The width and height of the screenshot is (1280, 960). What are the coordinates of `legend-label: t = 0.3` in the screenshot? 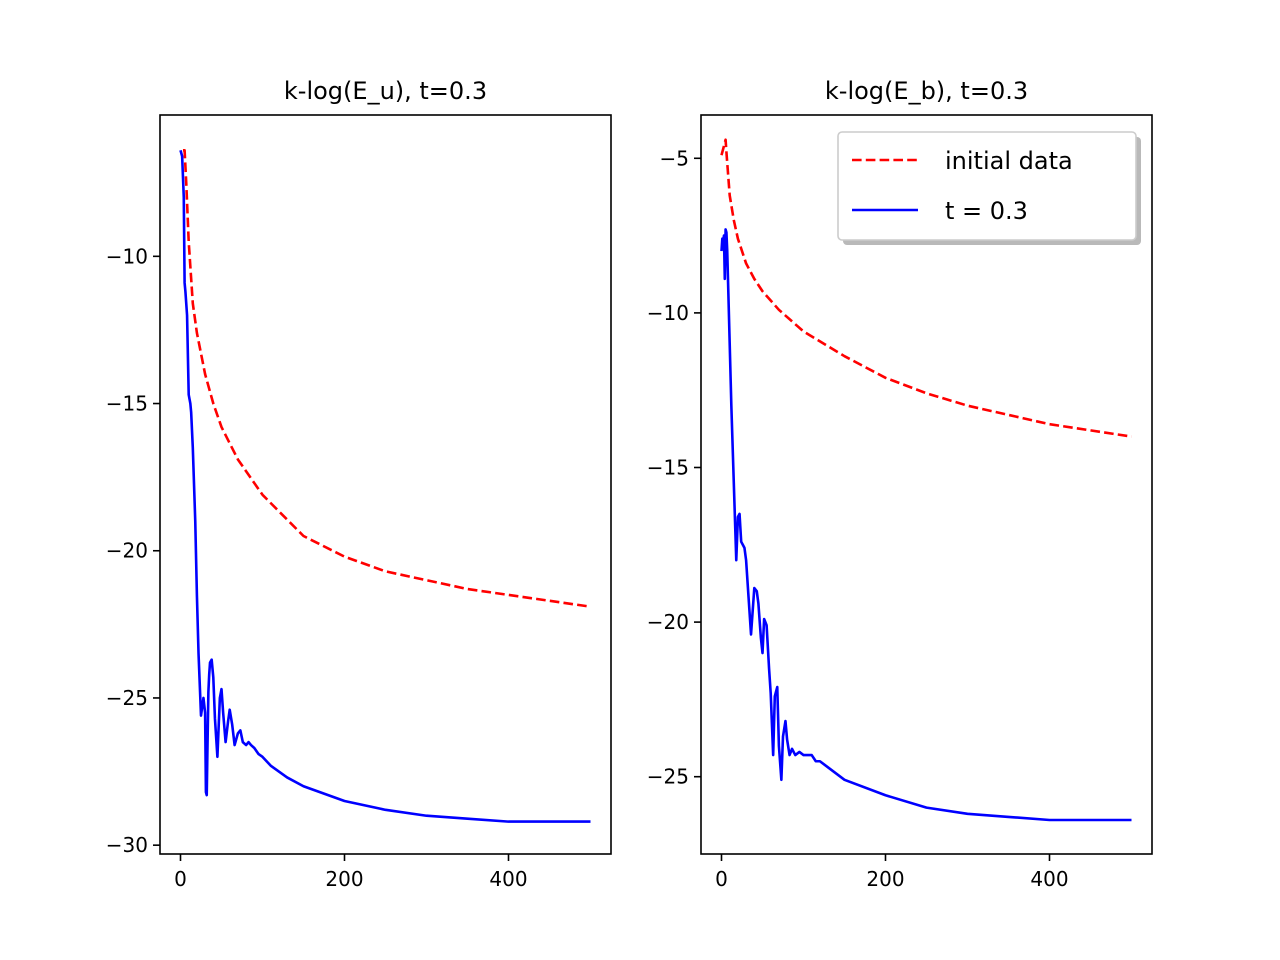 It's located at (986, 211).